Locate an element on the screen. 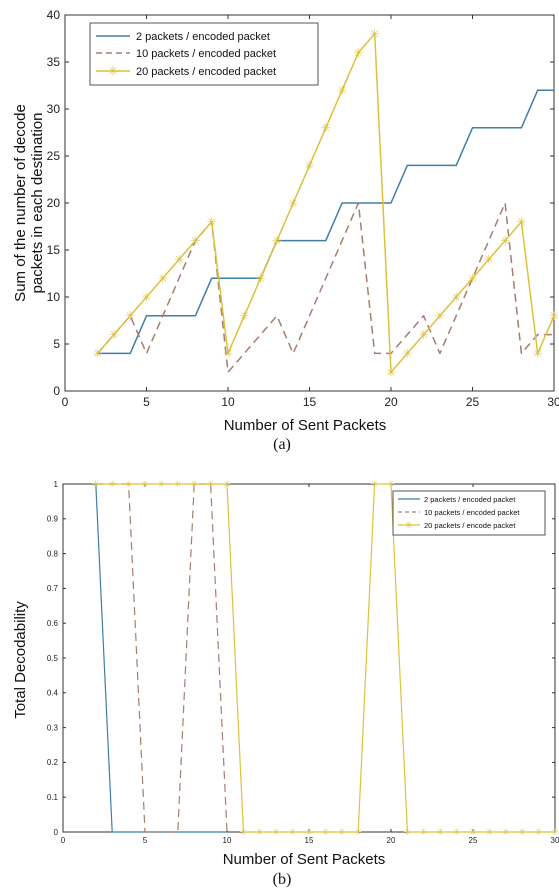 The image size is (559, 895). chart-a-ytick-label: 25 is located at coordinates (54, 156).